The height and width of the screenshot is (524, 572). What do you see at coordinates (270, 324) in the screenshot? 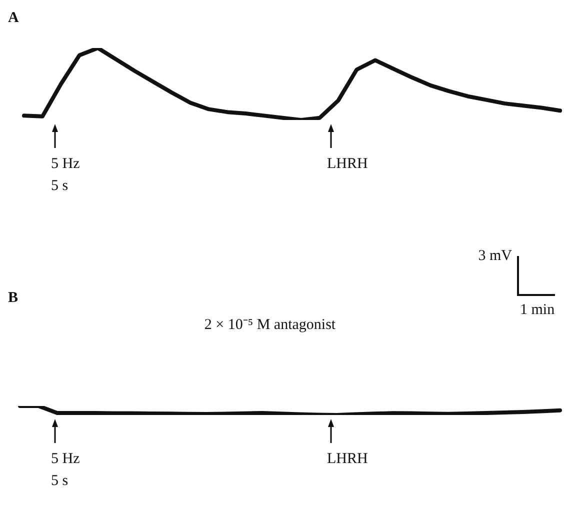
I see `chart-subtitle: 2 × 10⁻⁵ M antagonist` at bounding box center [270, 324].